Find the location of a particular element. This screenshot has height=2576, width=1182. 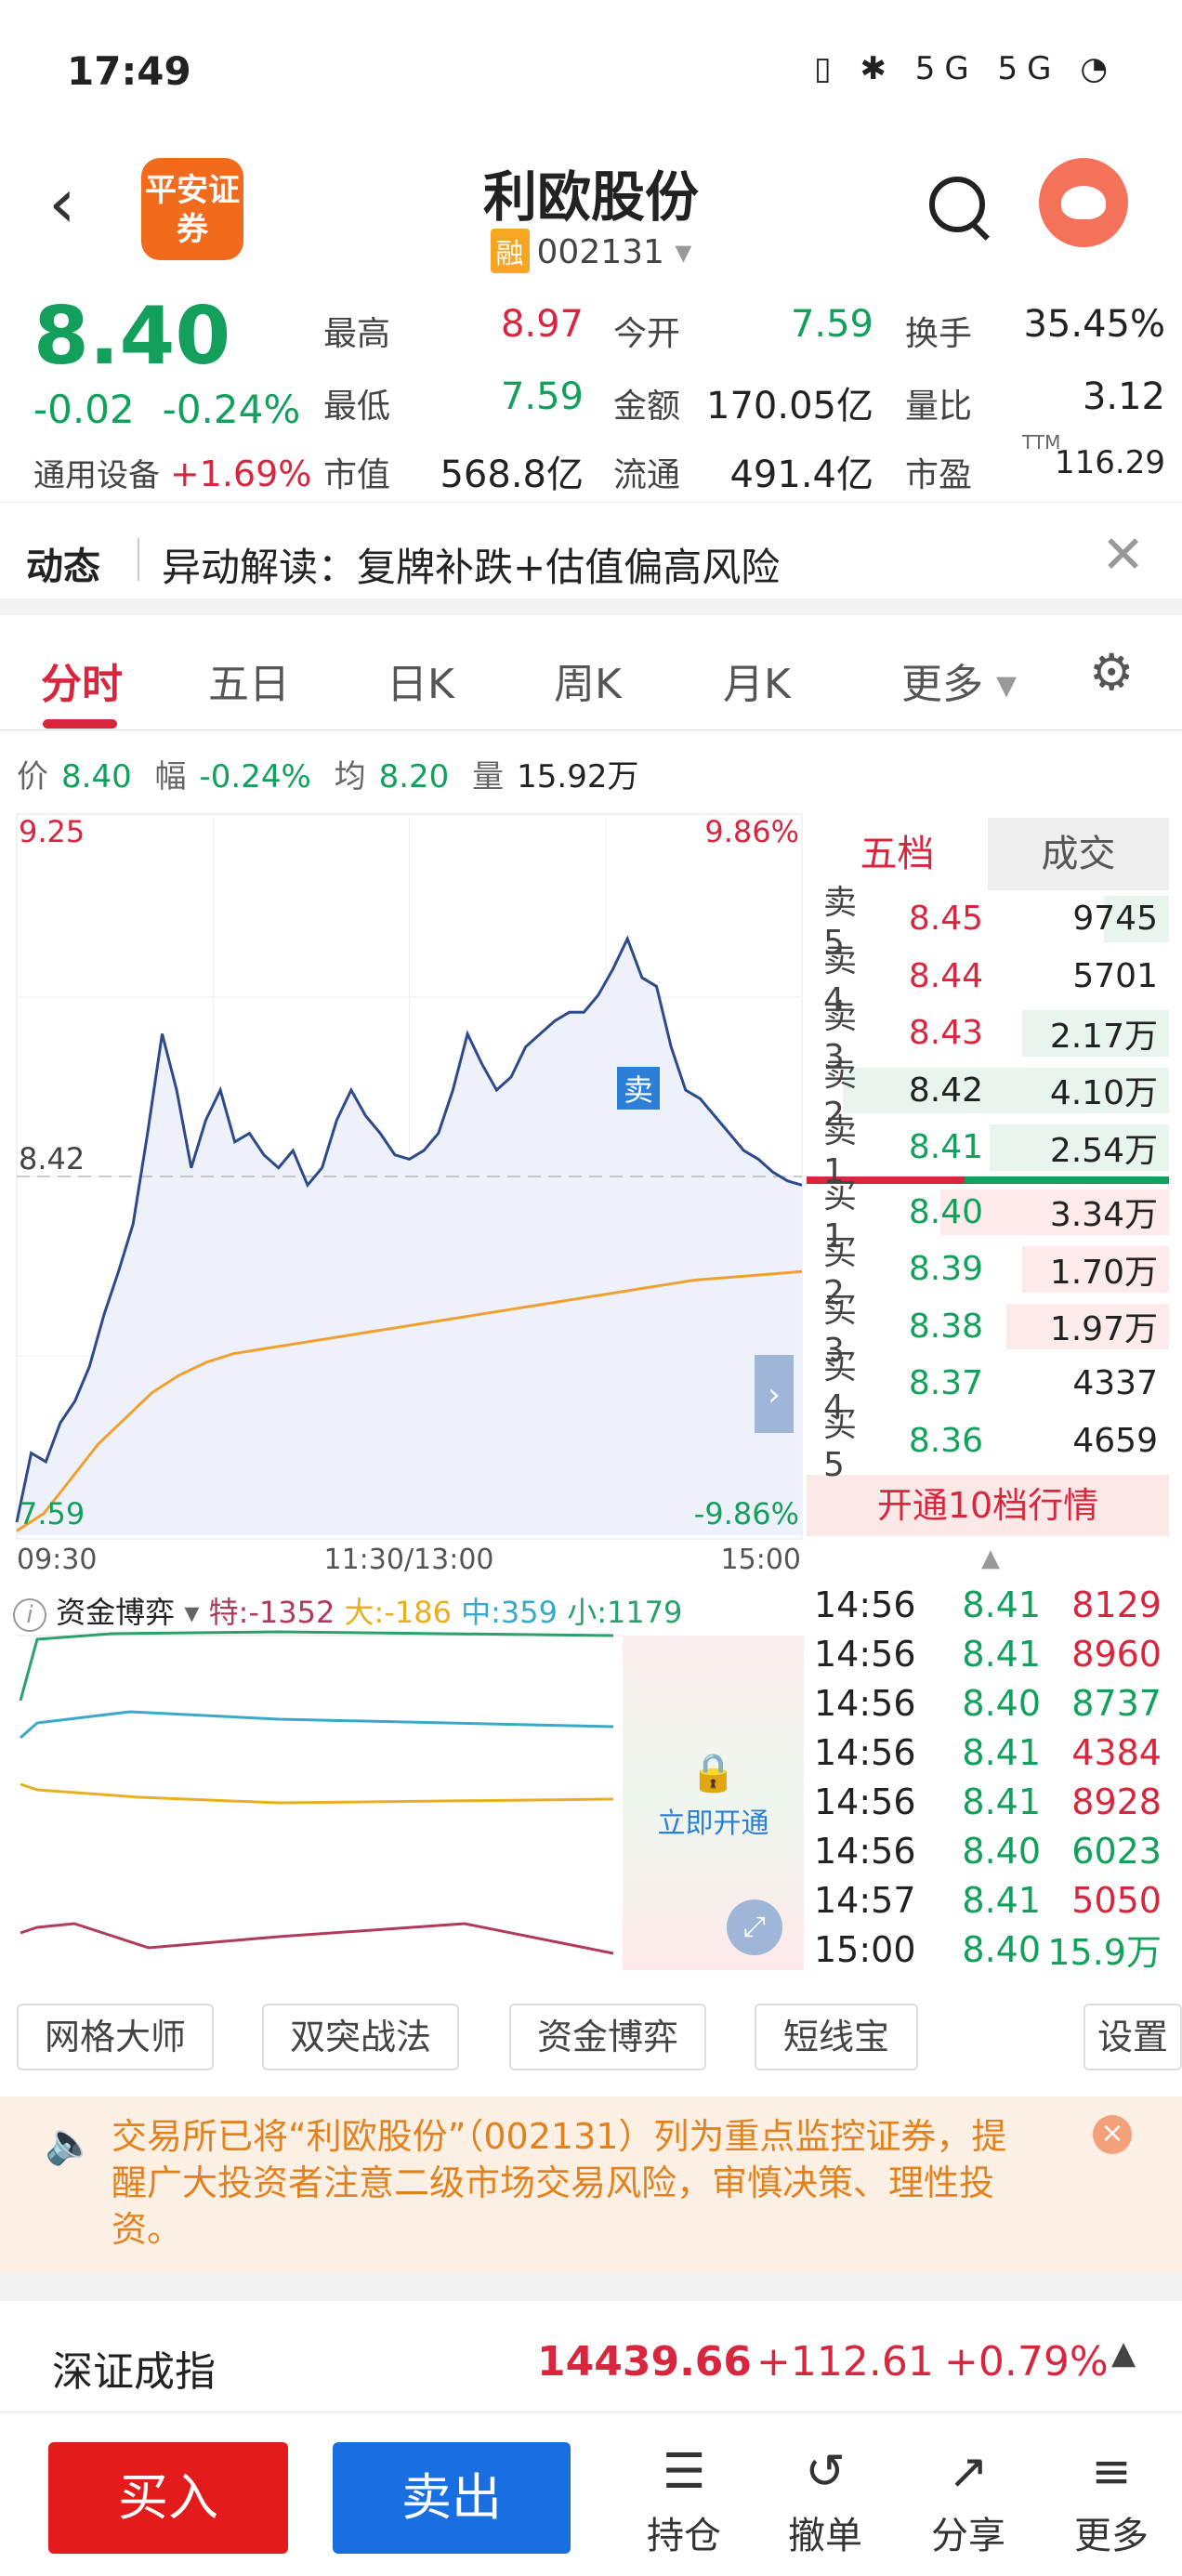

cancel-order-icon: ↺ is located at coordinates (825, 2472).